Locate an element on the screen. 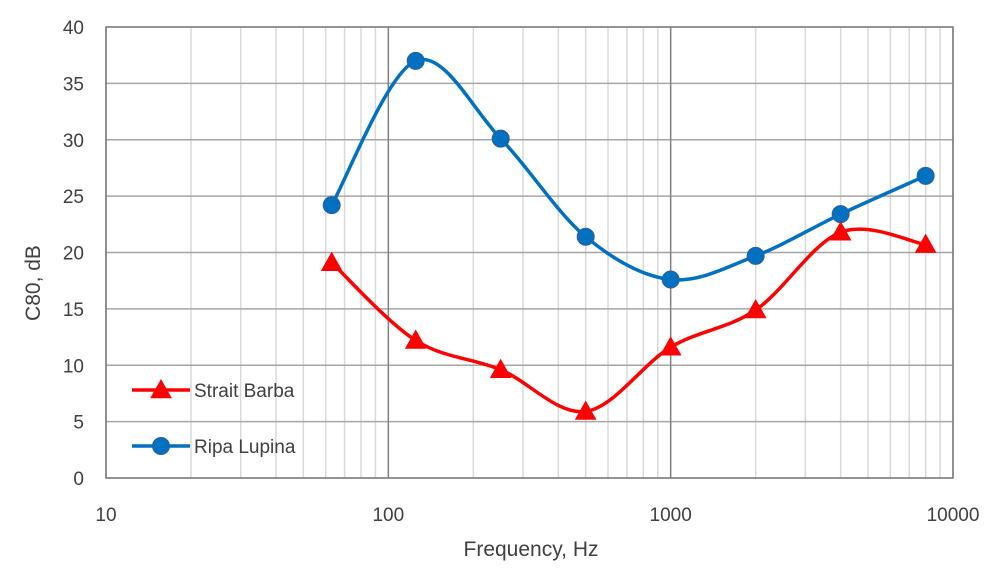  x-tick-label: 100 is located at coordinates (388, 515).